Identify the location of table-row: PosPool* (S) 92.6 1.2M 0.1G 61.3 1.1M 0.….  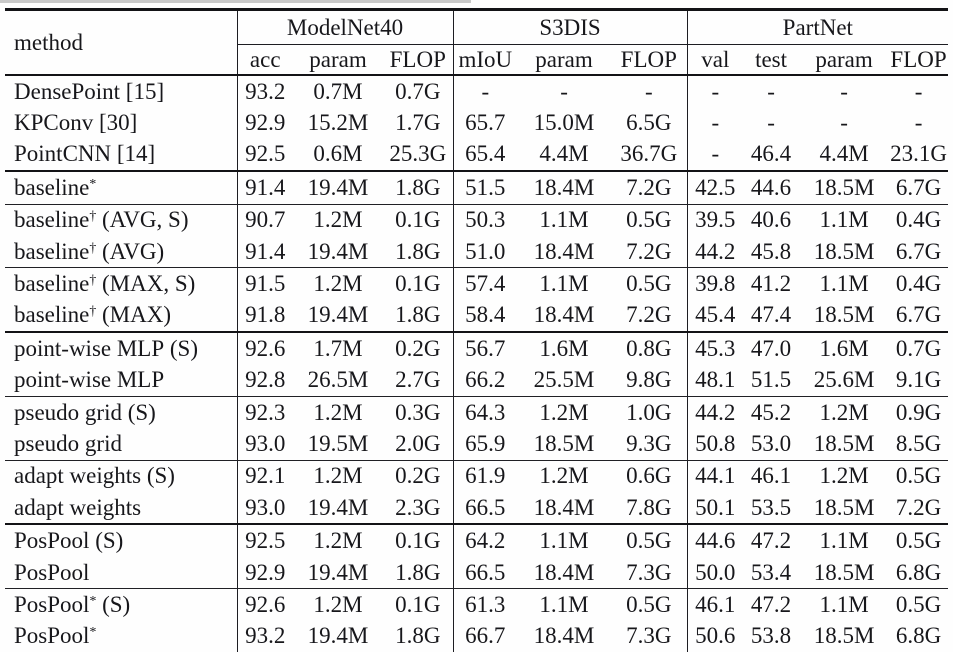
(476, 604).